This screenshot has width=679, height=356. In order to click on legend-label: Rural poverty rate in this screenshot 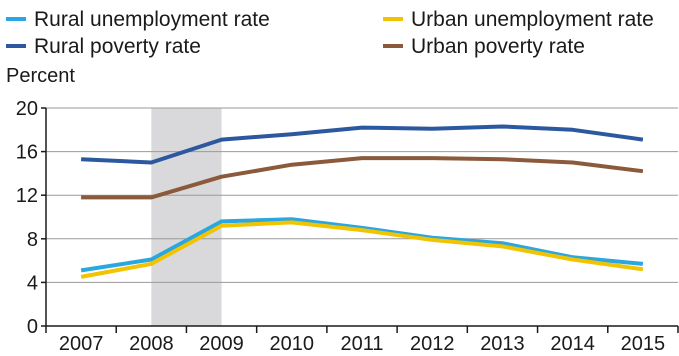, I will do `click(117, 46)`.